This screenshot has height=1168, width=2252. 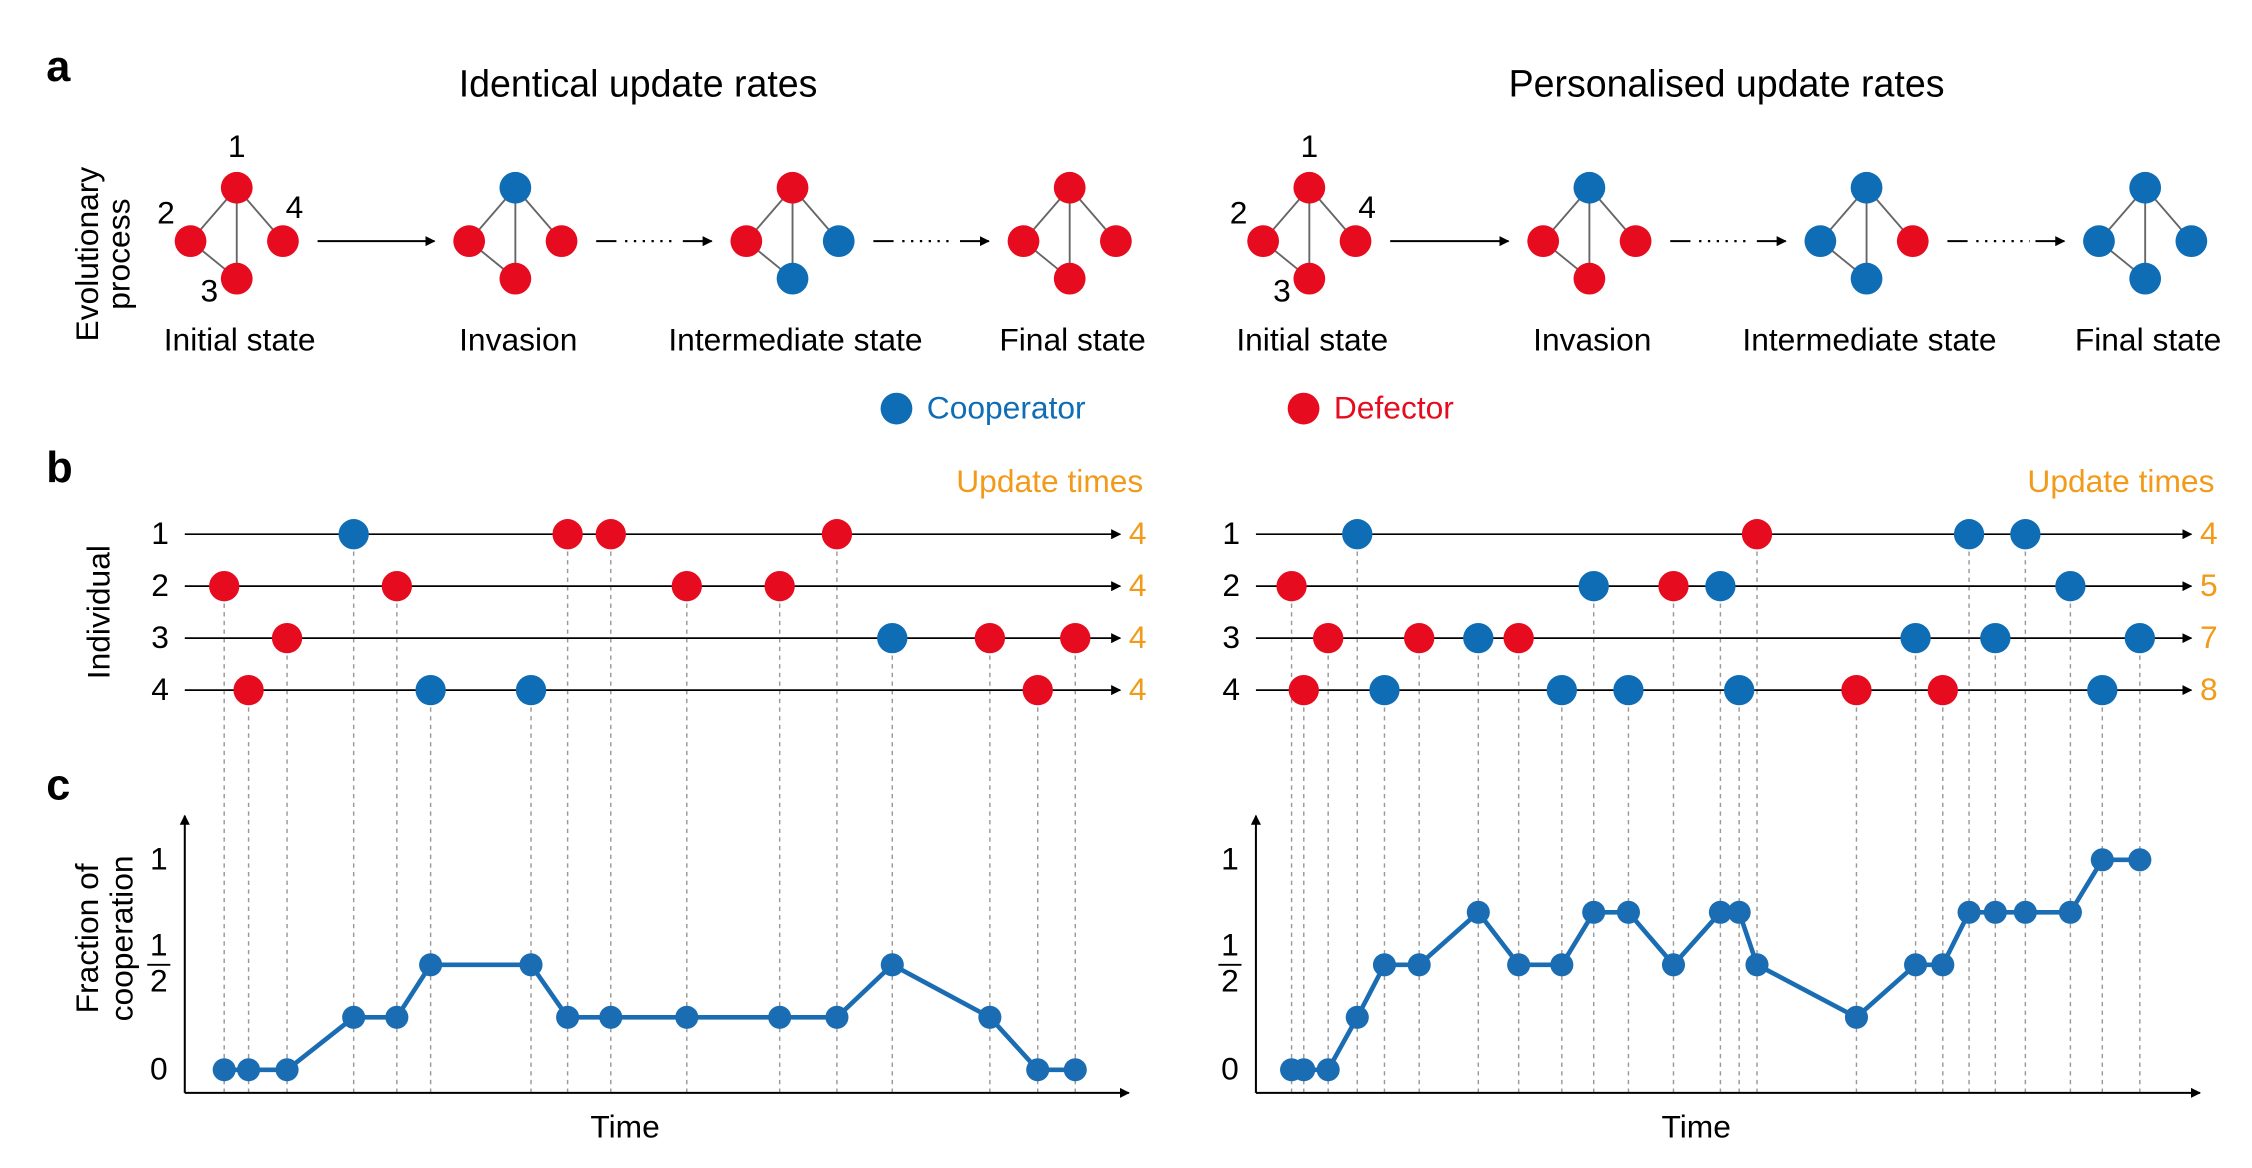 What do you see at coordinates (1869, 340) in the screenshot?
I see `state-label: Intermediate state` at bounding box center [1869, 340].